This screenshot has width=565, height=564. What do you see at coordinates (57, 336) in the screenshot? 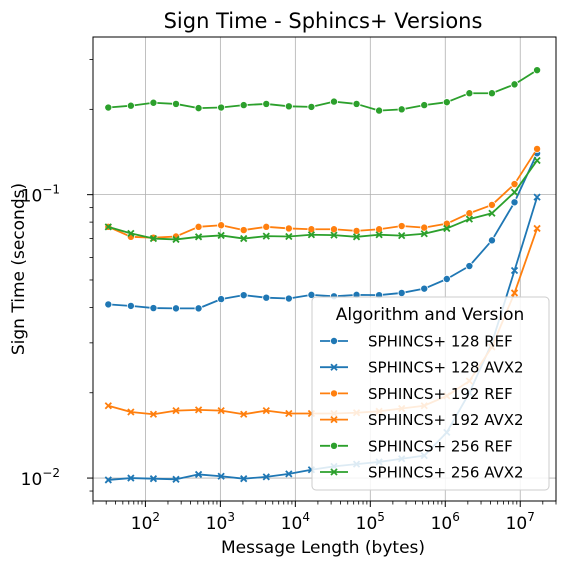
I see `y-tick-layer: 10⁻² 10⁻¹` at bounding box center [57, 336].